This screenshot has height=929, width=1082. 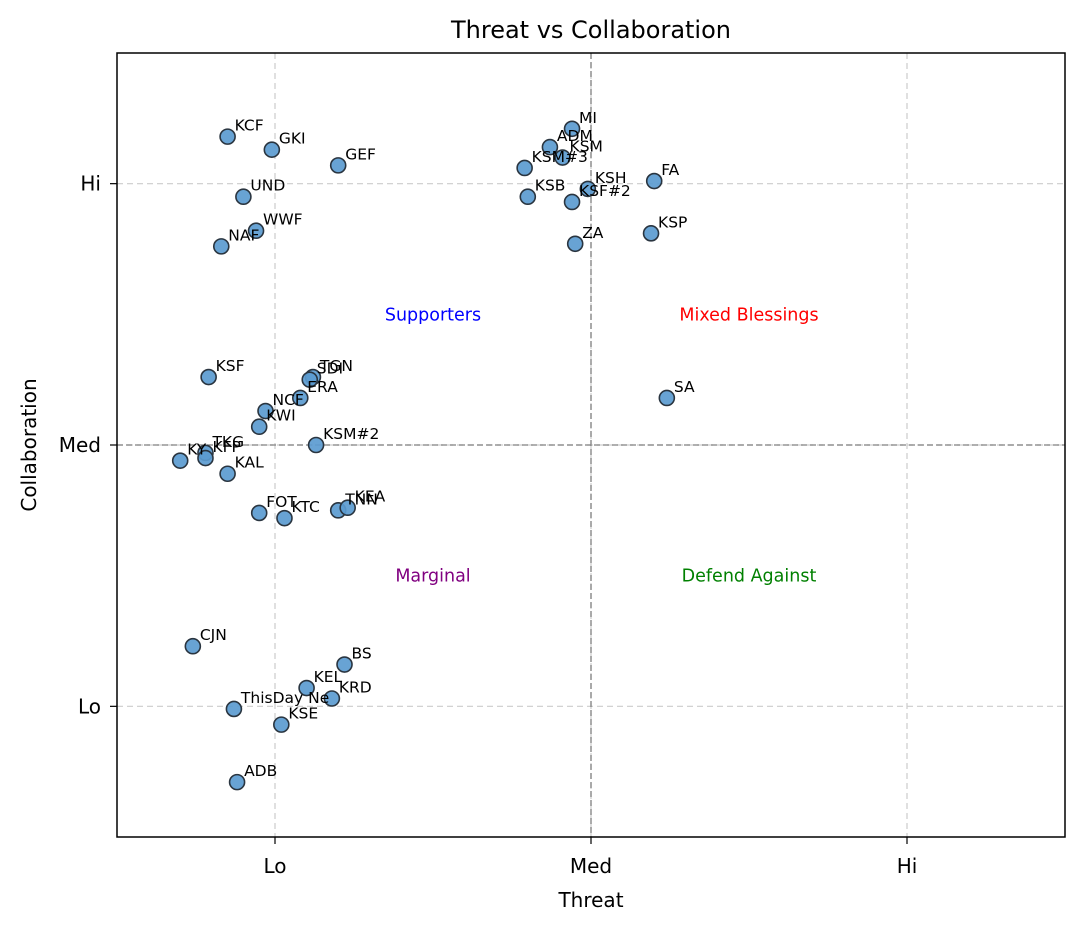 I want to click on data-point-label: KSP, so click(x=672, y=222).